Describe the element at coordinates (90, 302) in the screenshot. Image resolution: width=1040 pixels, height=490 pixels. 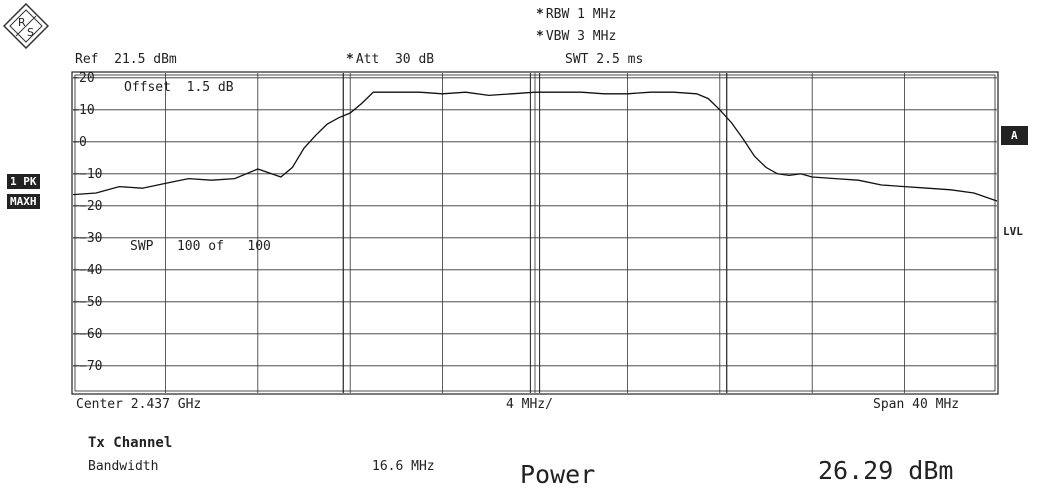
I see `y-tick-label: −50` at that location.